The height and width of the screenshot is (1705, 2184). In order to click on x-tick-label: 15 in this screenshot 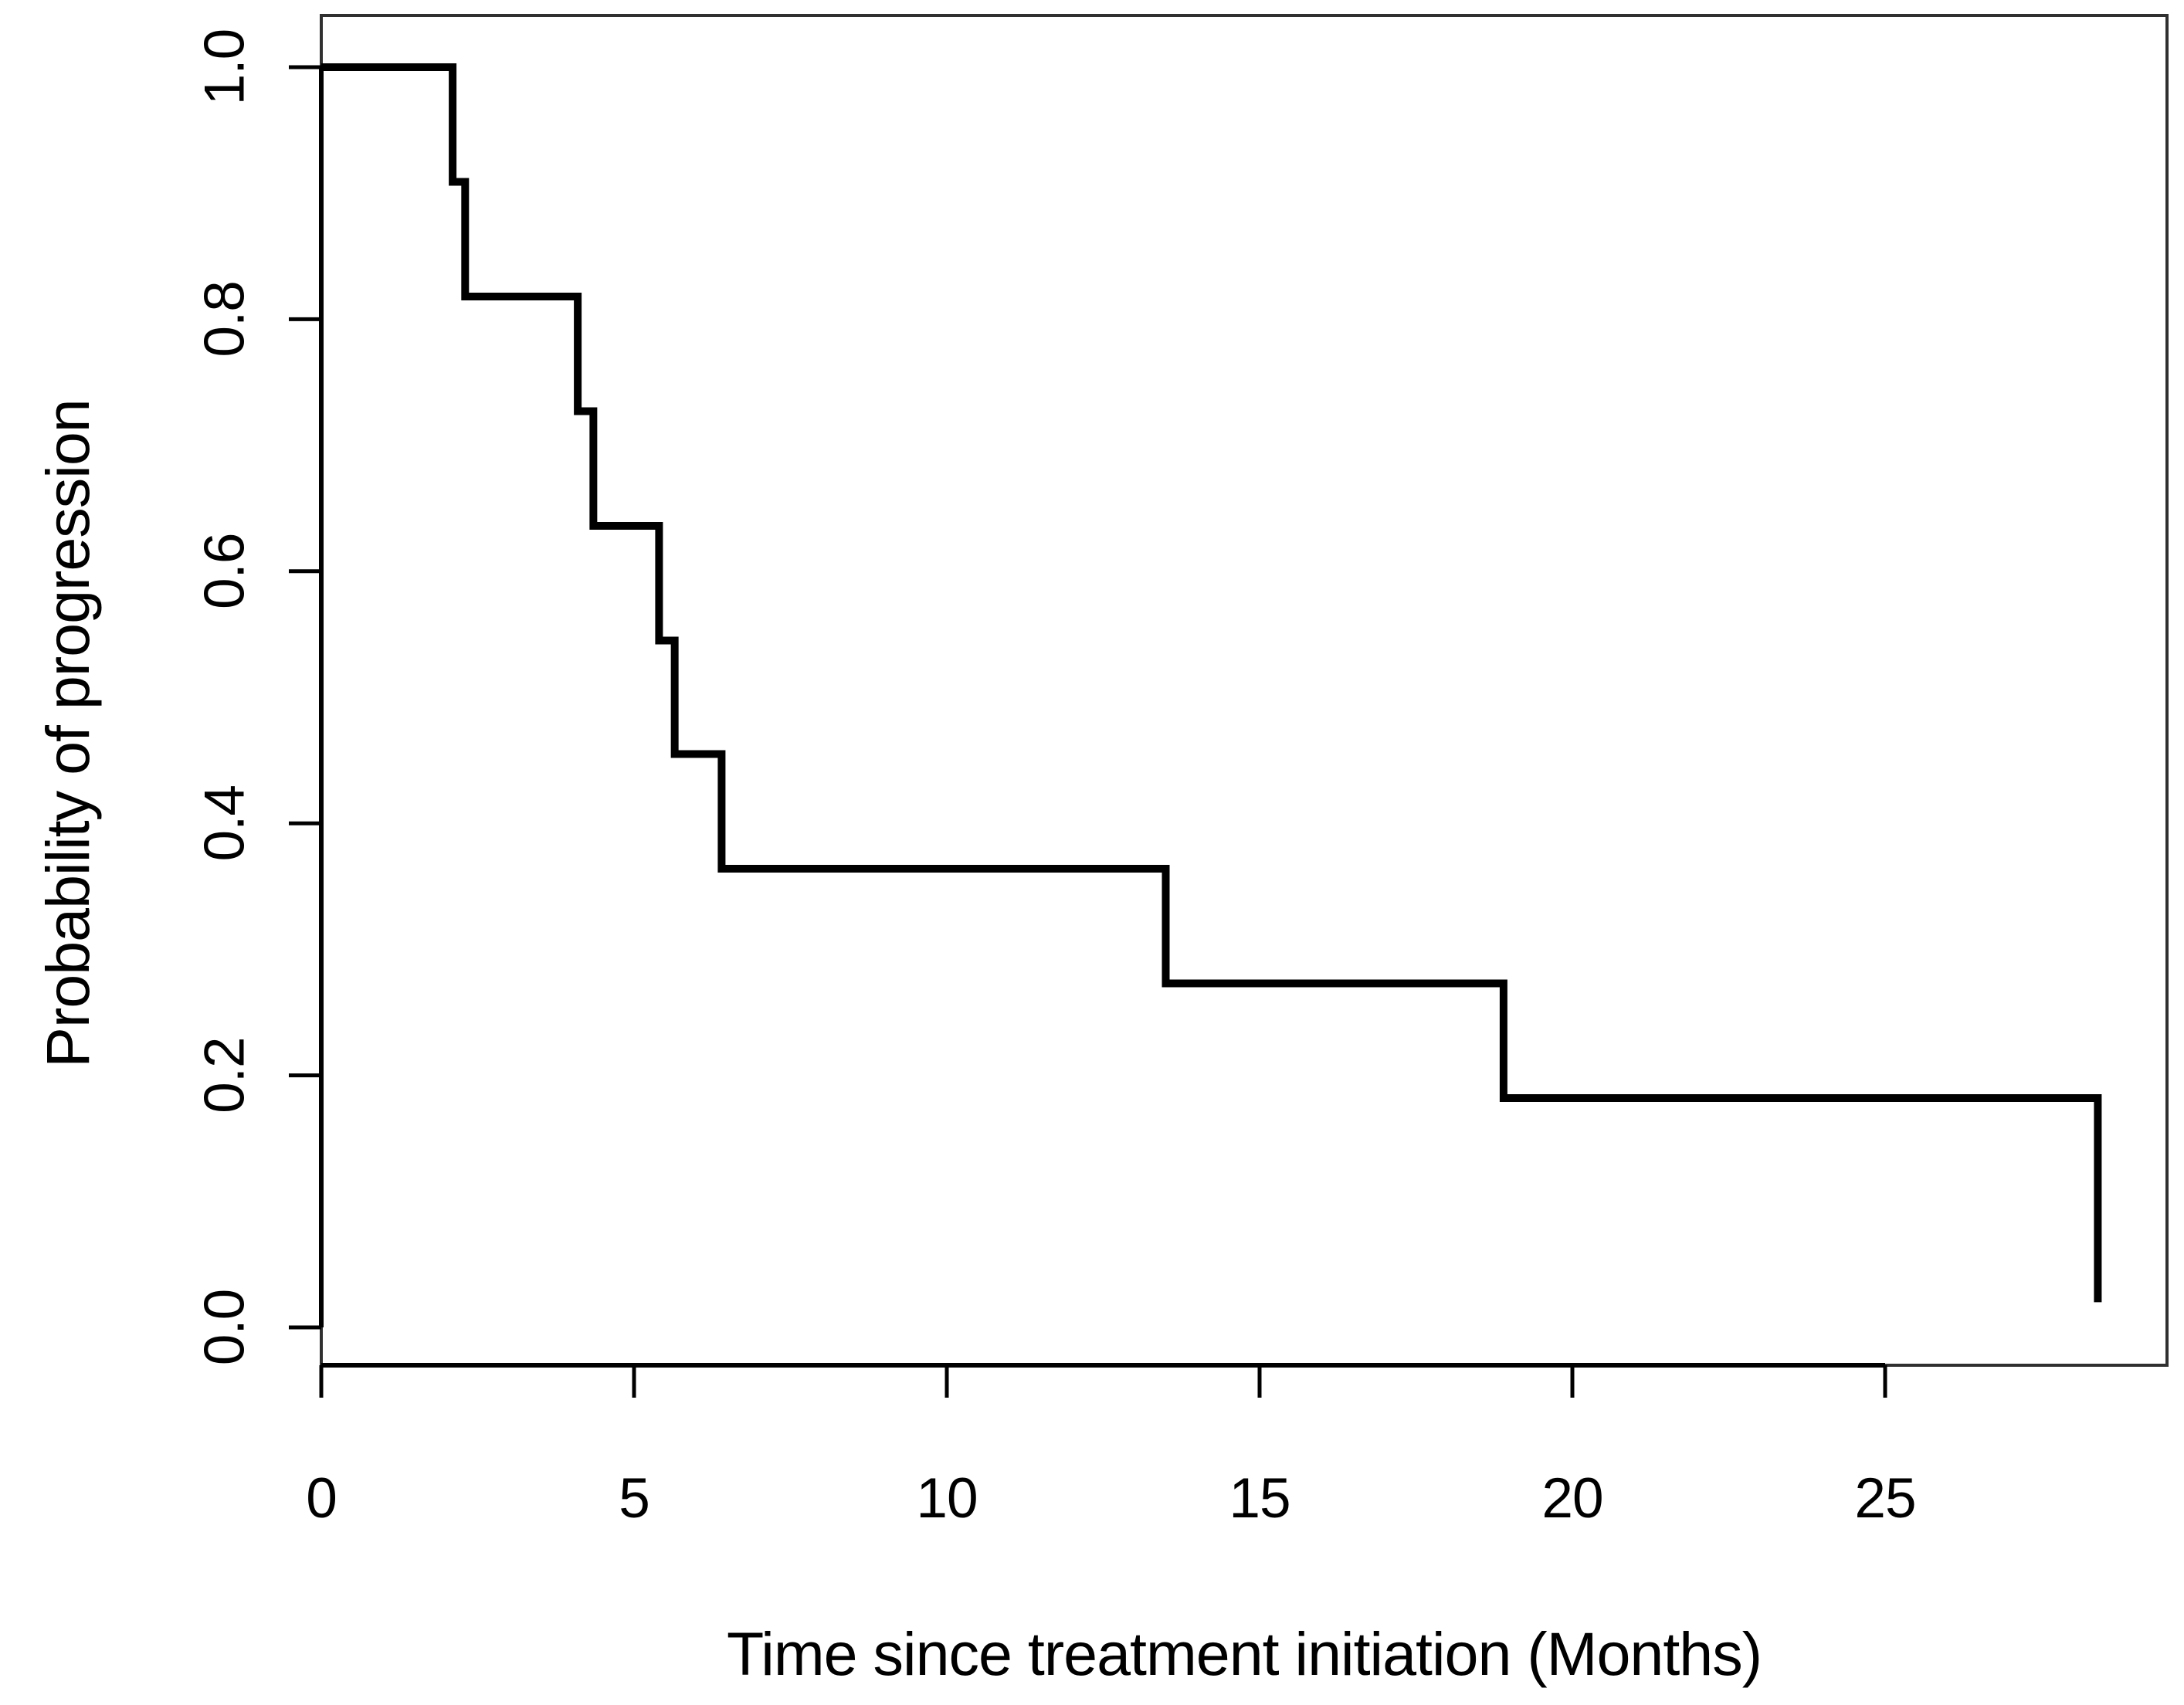, I will do `click(1259, 1498)`.